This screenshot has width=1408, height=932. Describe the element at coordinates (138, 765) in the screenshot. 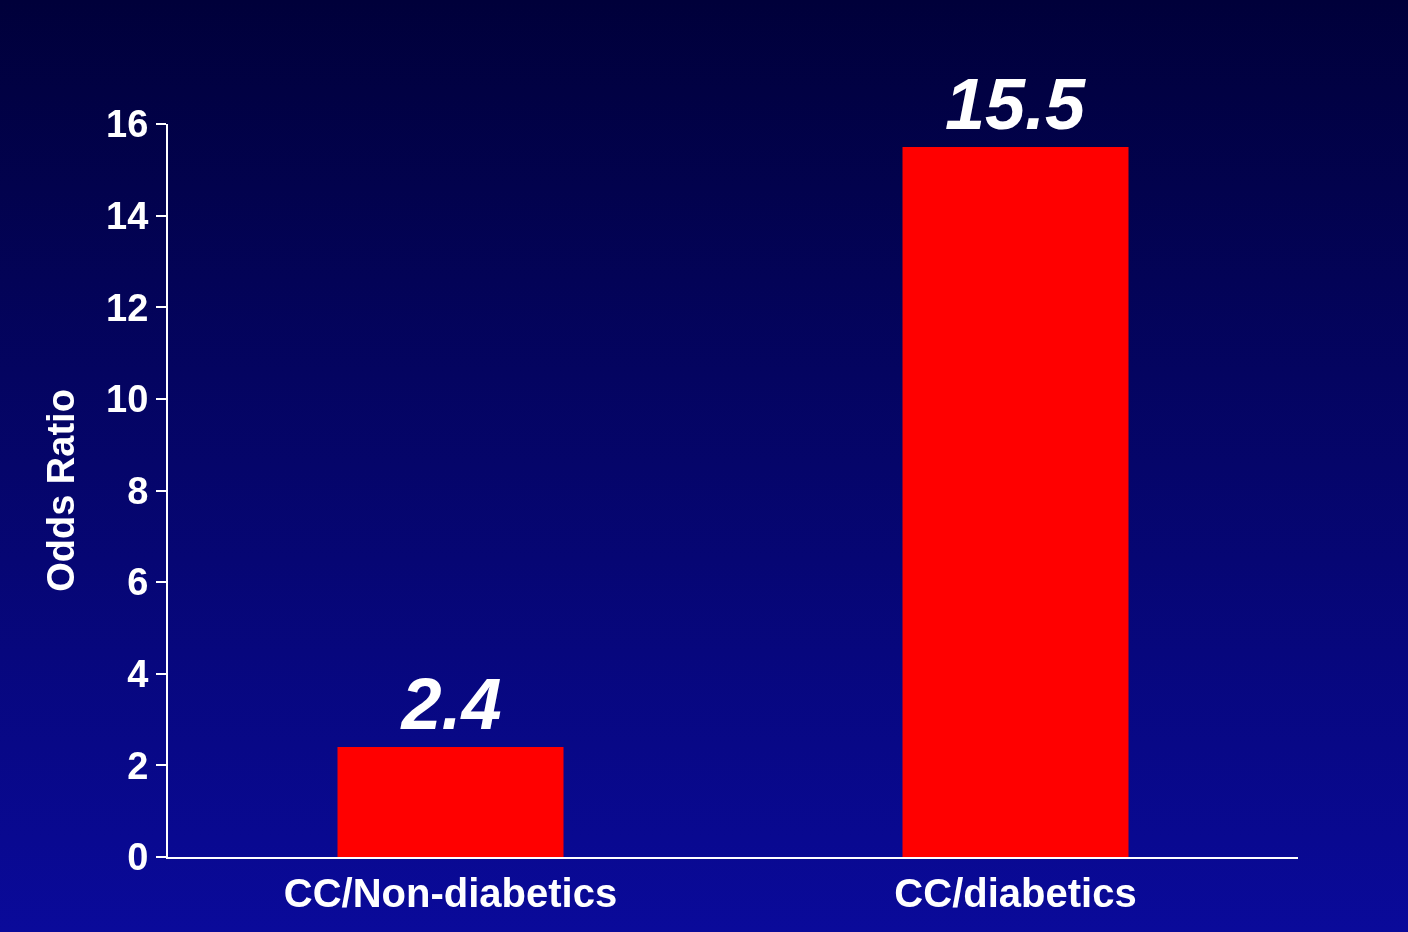

I see `y-tick-label: 2` at that location.